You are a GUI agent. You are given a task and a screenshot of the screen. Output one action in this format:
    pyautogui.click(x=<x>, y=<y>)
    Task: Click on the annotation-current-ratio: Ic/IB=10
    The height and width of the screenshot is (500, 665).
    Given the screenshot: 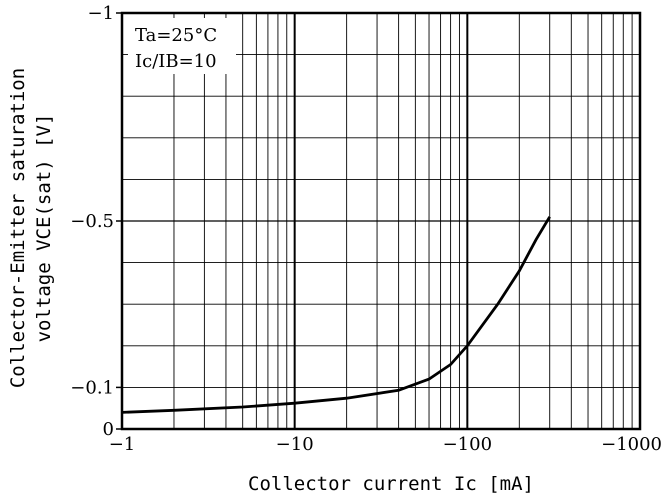 What is the action you would take?
    pyautogui.click(x=176, y=61)
    